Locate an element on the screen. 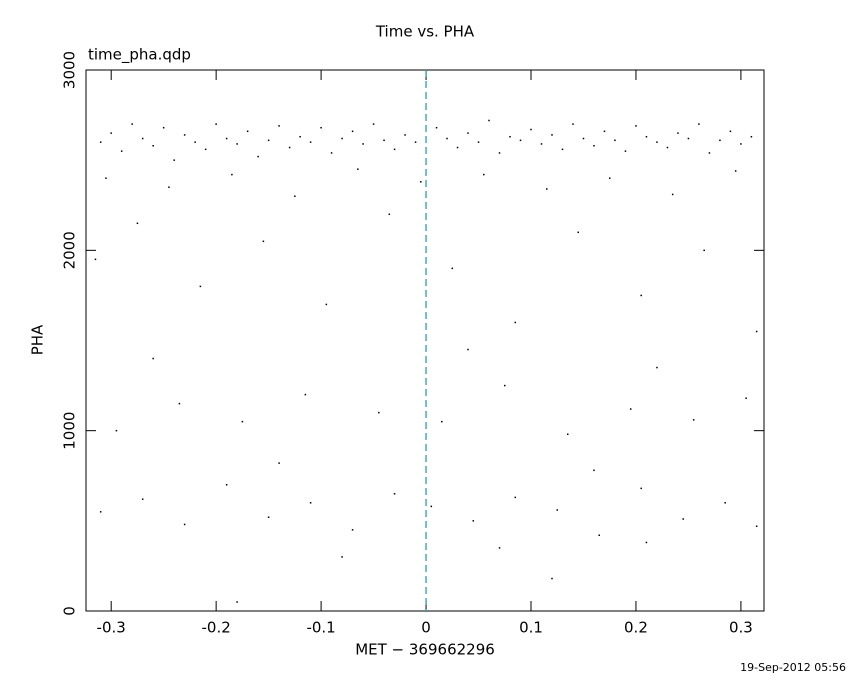 This screenshot has height=684, width=850. chart-title: Time vs. PHA is located at coordinates (425, 32).